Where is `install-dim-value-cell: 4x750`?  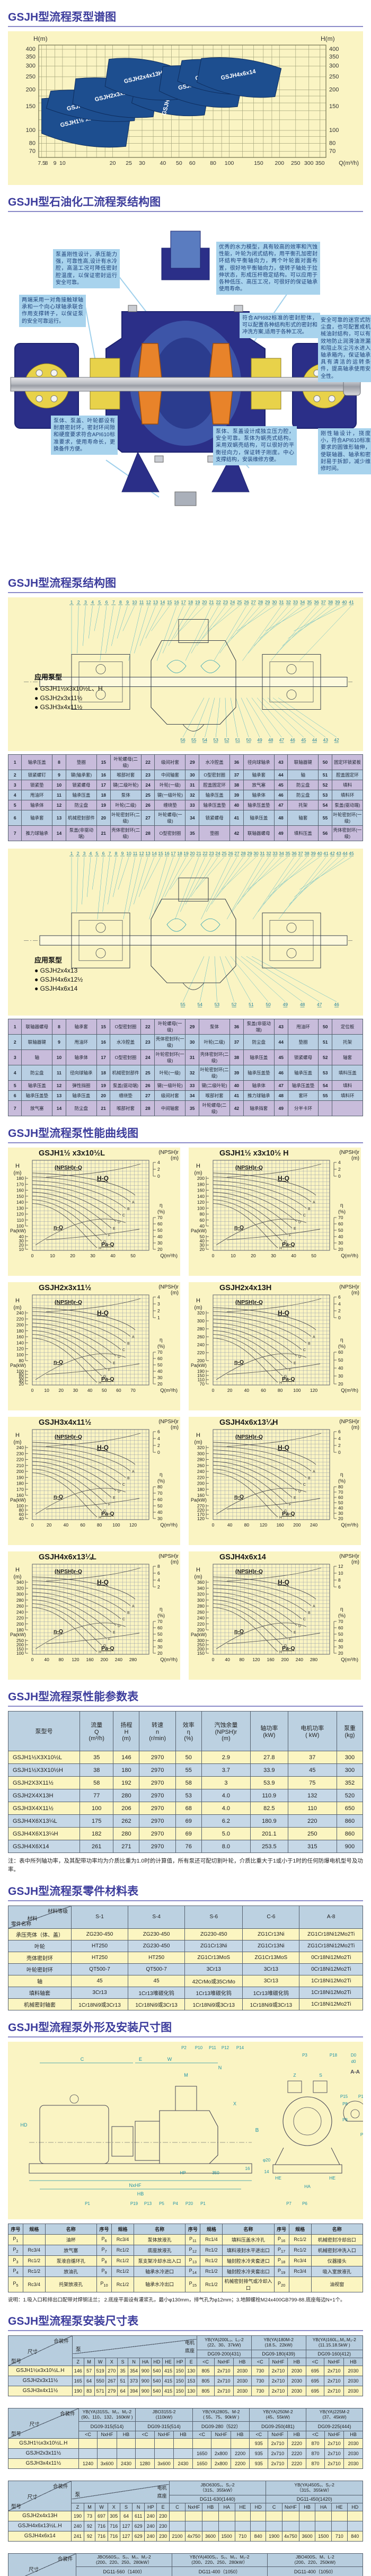 install-dim-value-cell: 4x750 is located at coordinates (194, 2536).